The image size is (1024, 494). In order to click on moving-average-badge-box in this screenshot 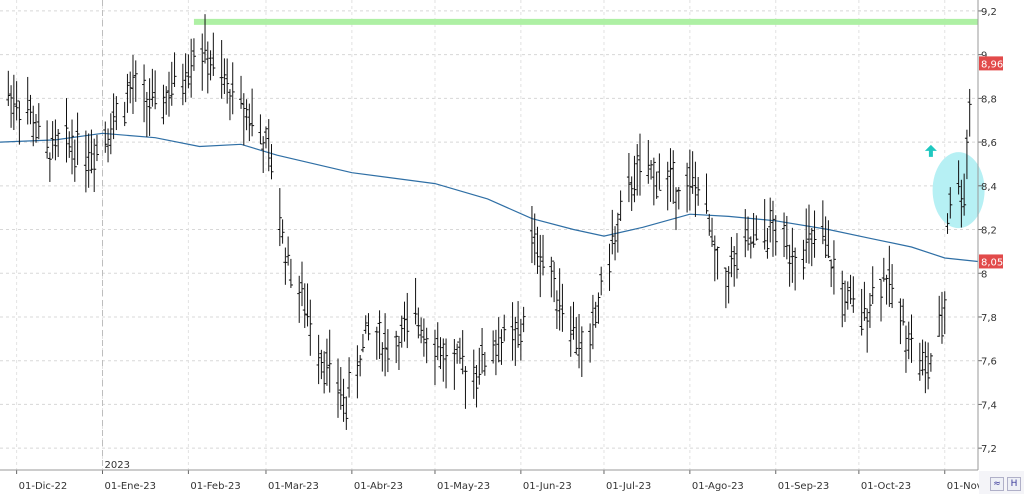, I will do `click(991, 261)`.